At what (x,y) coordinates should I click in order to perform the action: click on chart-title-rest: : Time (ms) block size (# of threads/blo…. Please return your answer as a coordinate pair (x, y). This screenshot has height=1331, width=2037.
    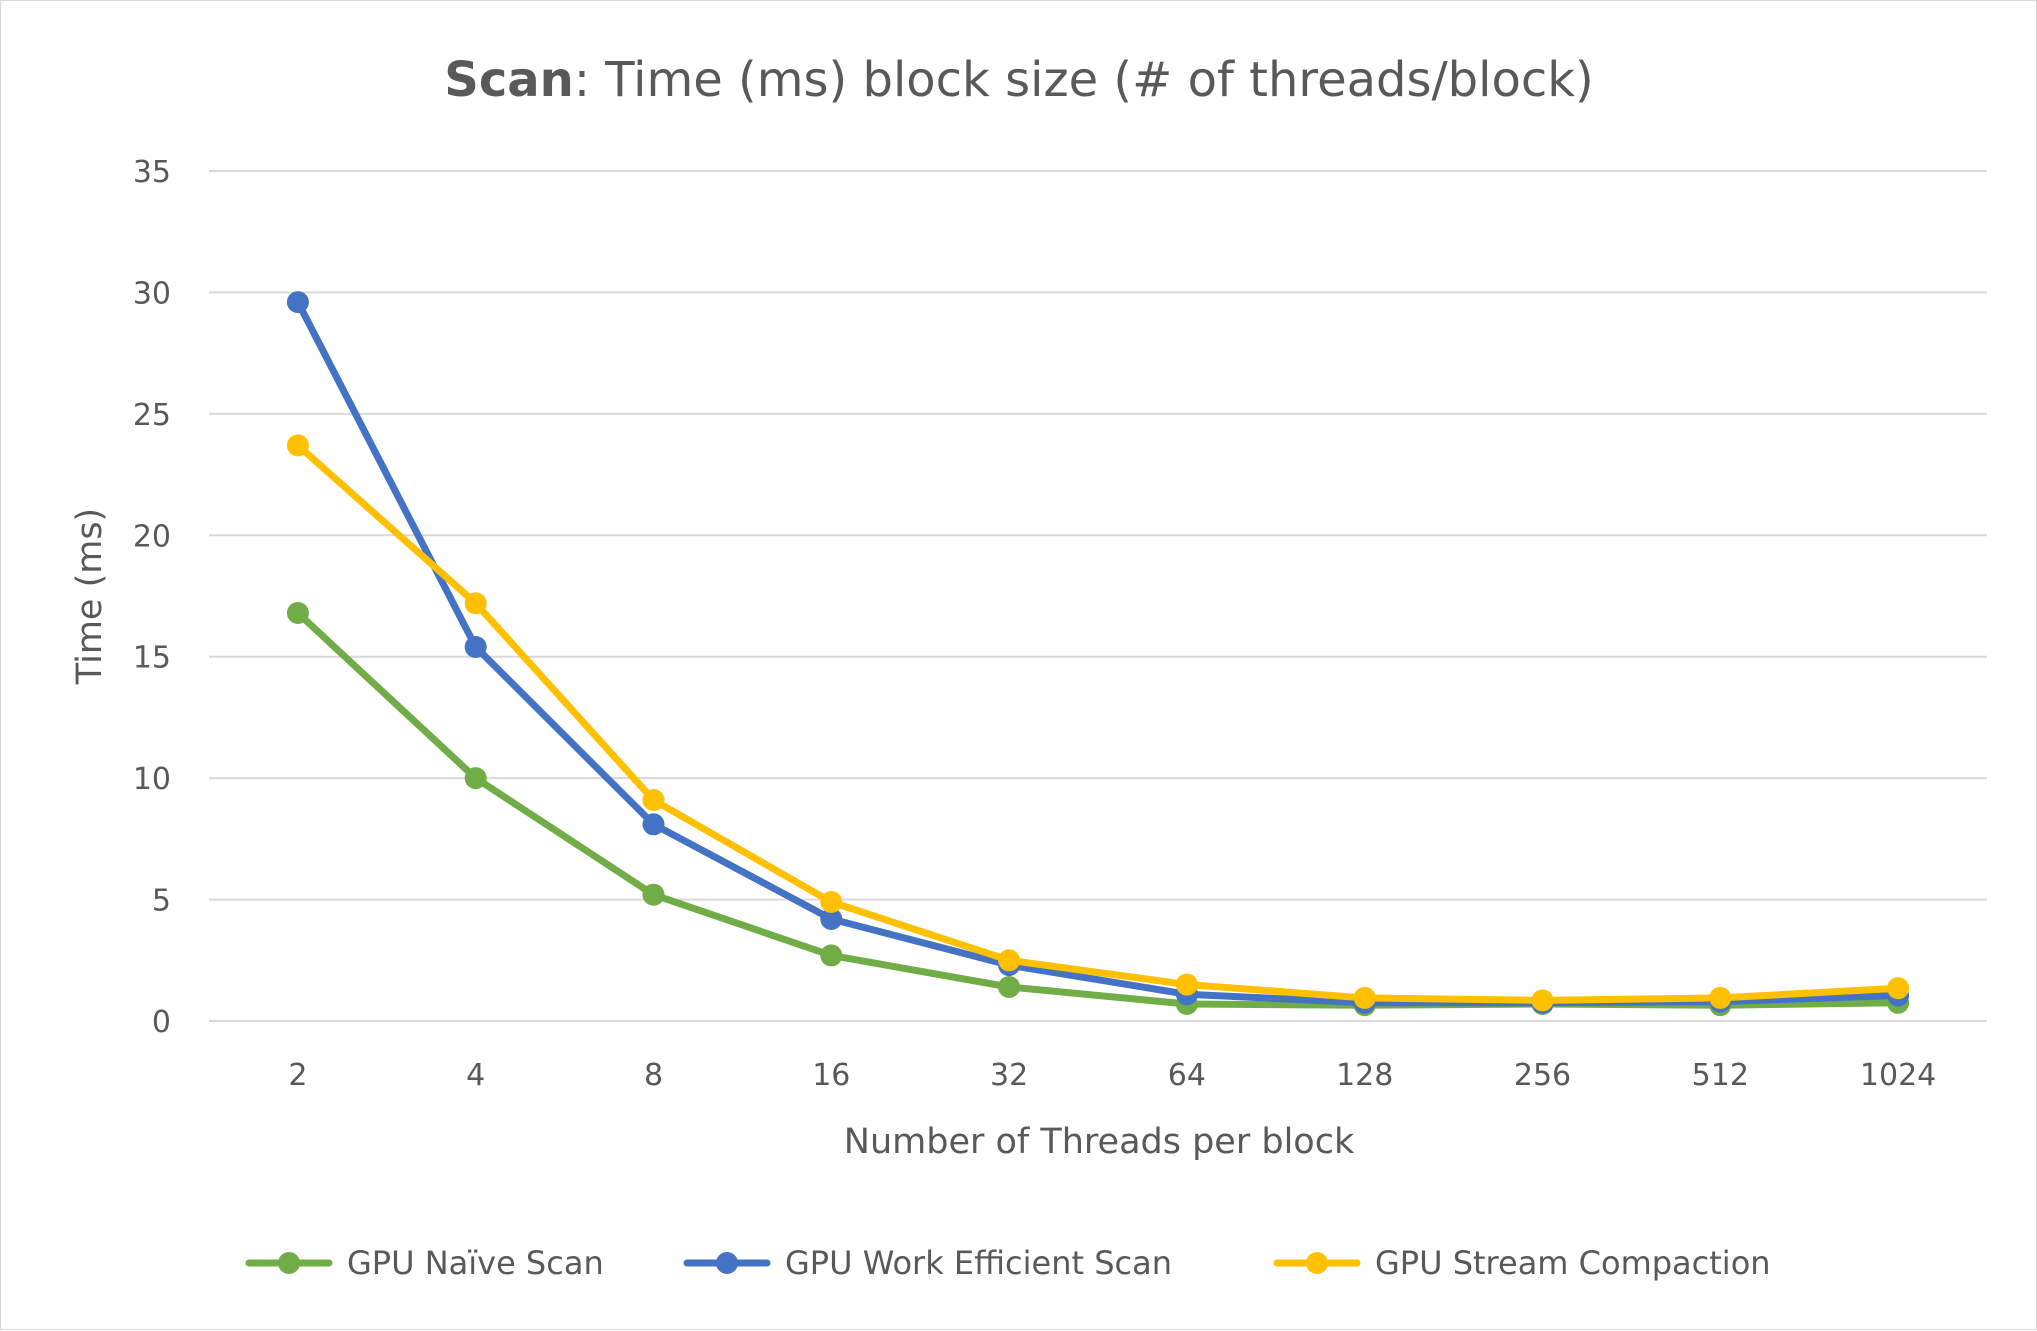
    Looking at the image, I should click on (1084, 80).